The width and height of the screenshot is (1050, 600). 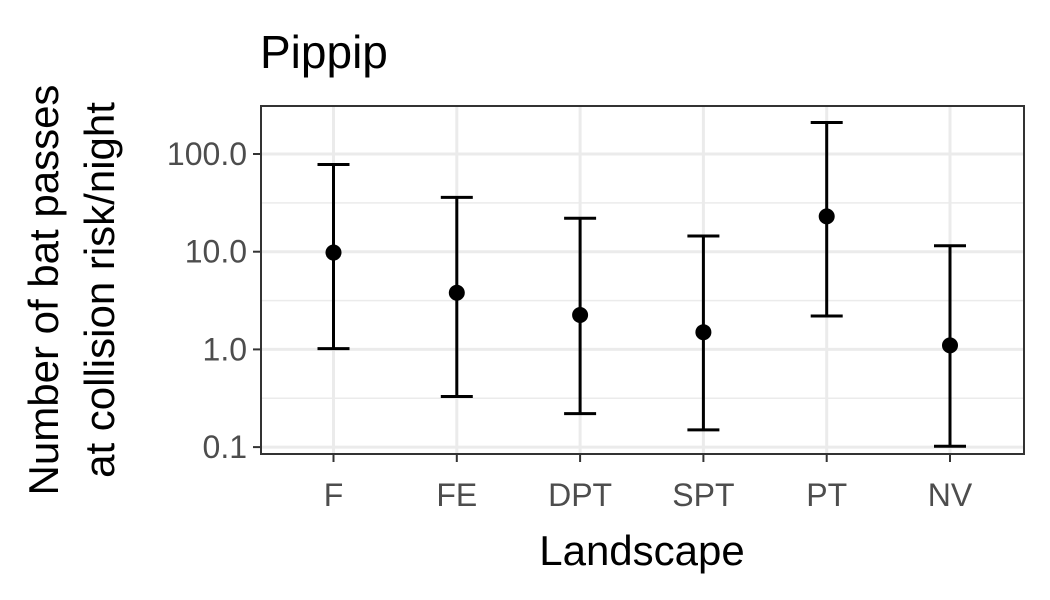 I want to click on point-PT, so click(x=826, y=216).